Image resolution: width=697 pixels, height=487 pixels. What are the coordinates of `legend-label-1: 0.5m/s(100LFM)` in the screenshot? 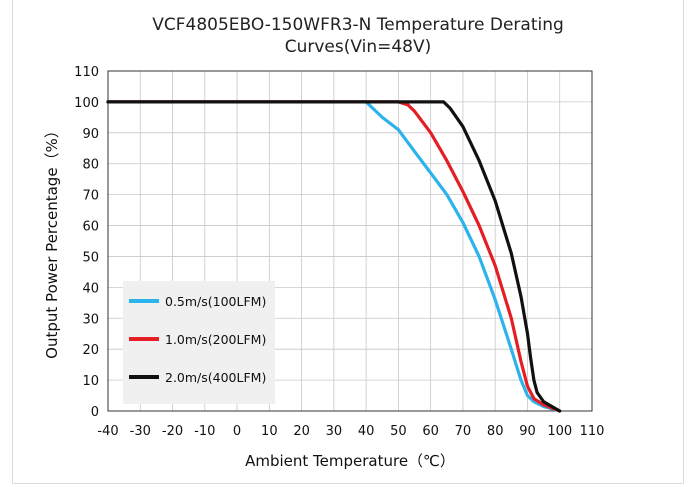 It's located at (215, 301).